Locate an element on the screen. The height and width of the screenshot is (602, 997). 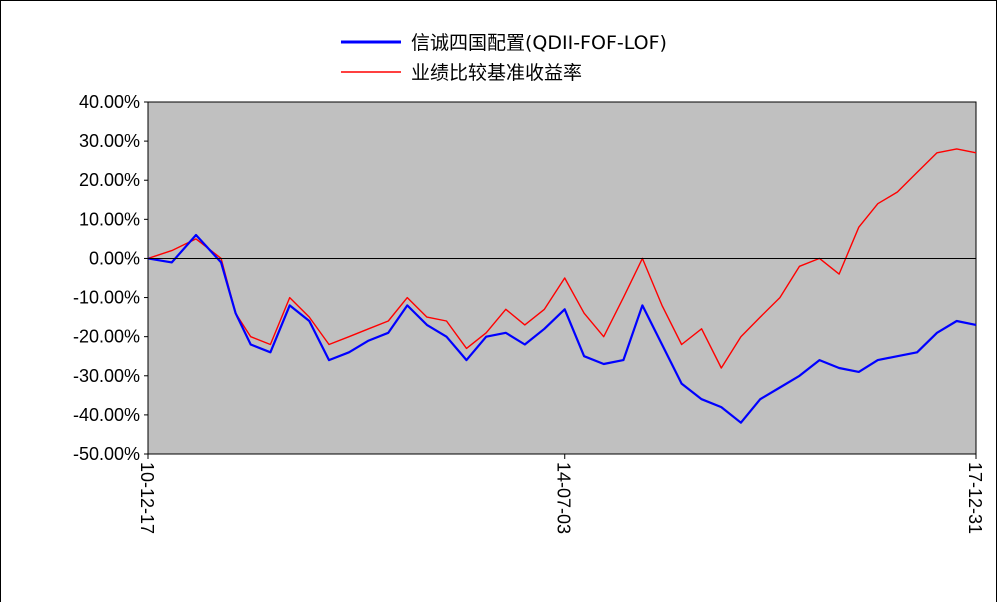
legend: 信诚四国配置(QDII-FOF-LOF) 业绩比较基准收益率 is located at coordinates (504, 58).